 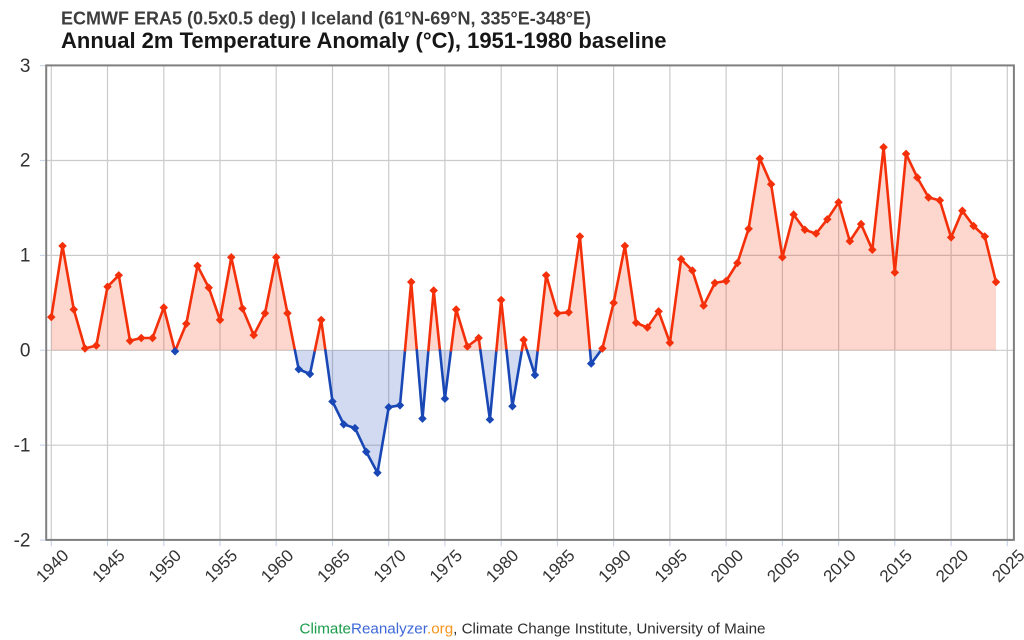 What do you see at coordinates (25, 161) in the screenshot?
I see `svg-text: 2` at bounding box center [25, 161].